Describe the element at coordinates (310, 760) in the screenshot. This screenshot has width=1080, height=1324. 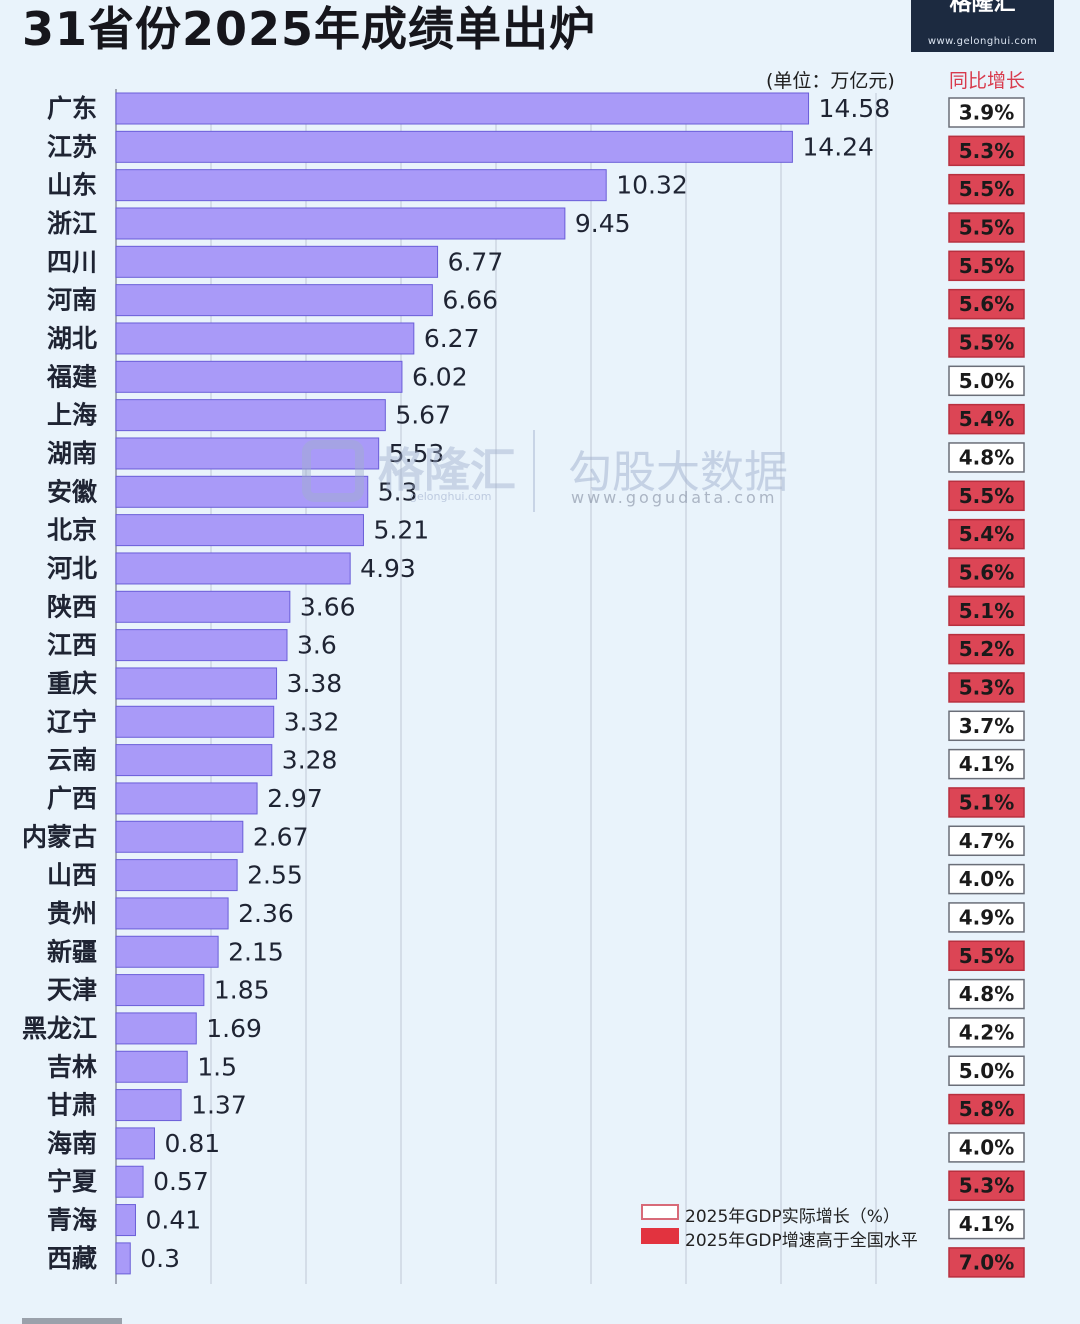
I see `value-label: 3.28` at that location.